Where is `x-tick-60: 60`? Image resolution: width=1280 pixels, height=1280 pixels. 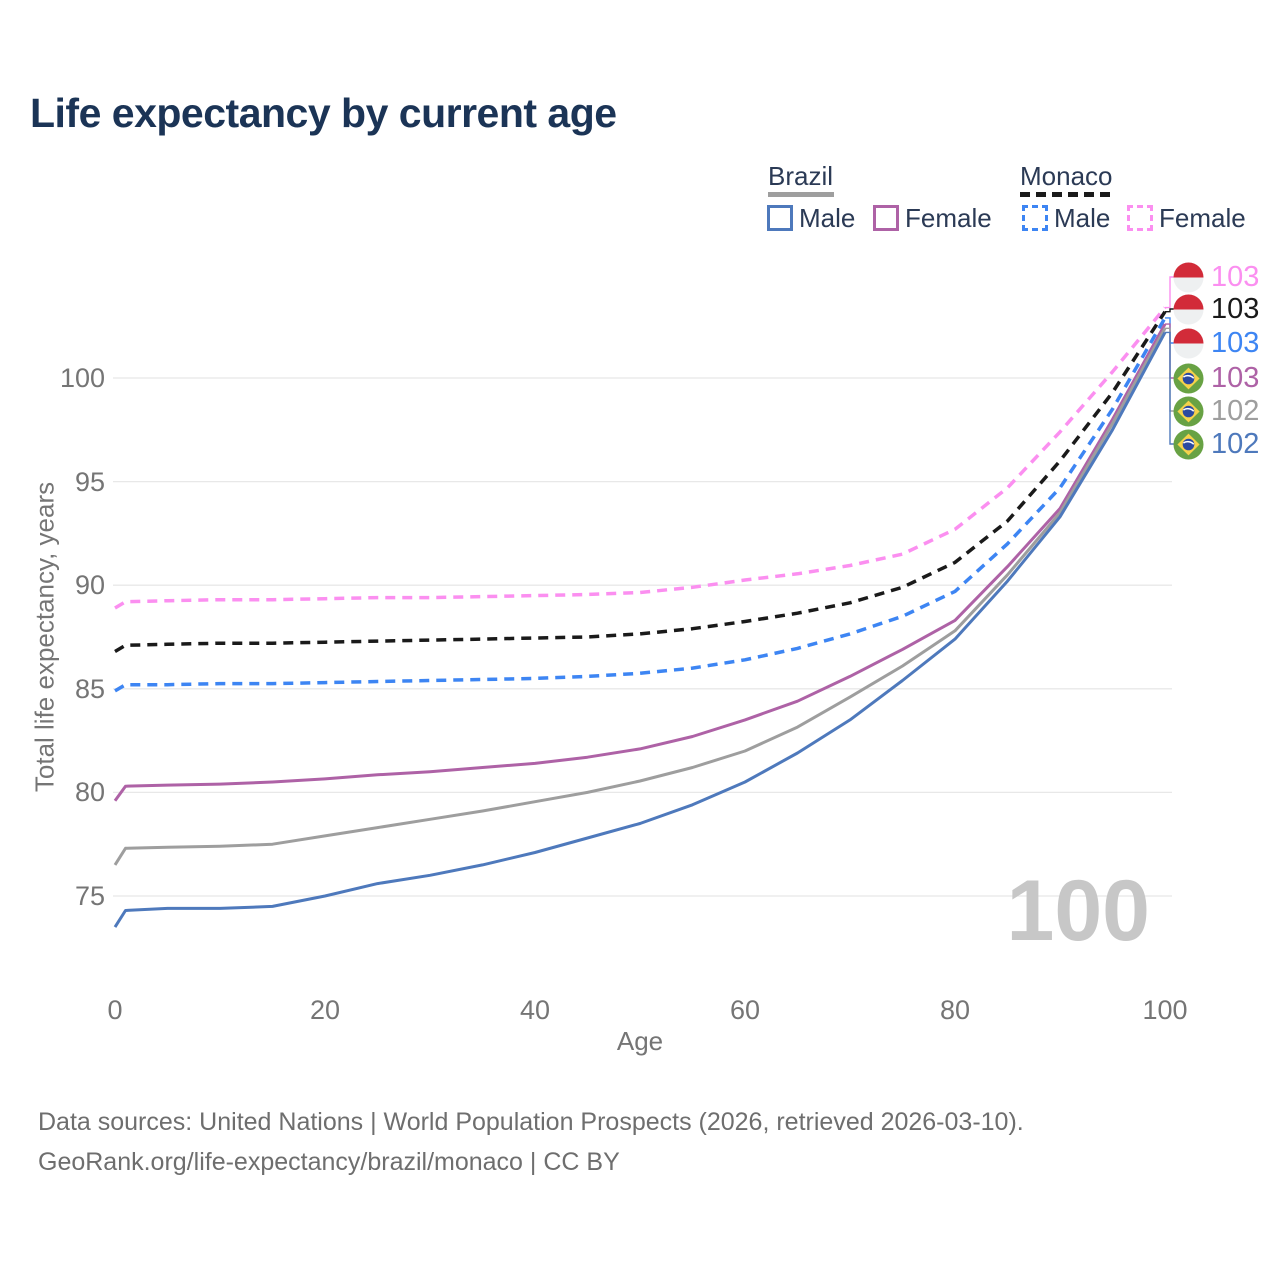 x-tick-60: 60 is located at coordinates (745, 1010).